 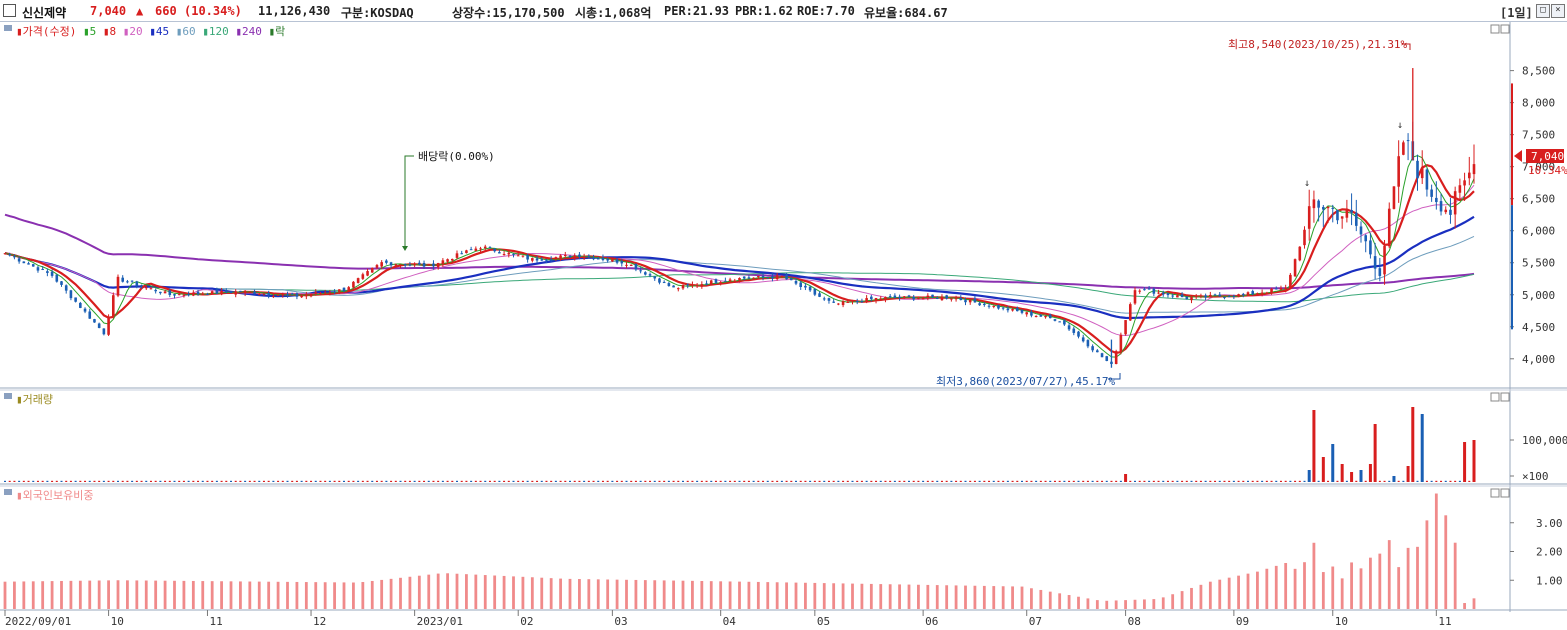 I want to click on right-strip-down, so click(x=1512, y=267).